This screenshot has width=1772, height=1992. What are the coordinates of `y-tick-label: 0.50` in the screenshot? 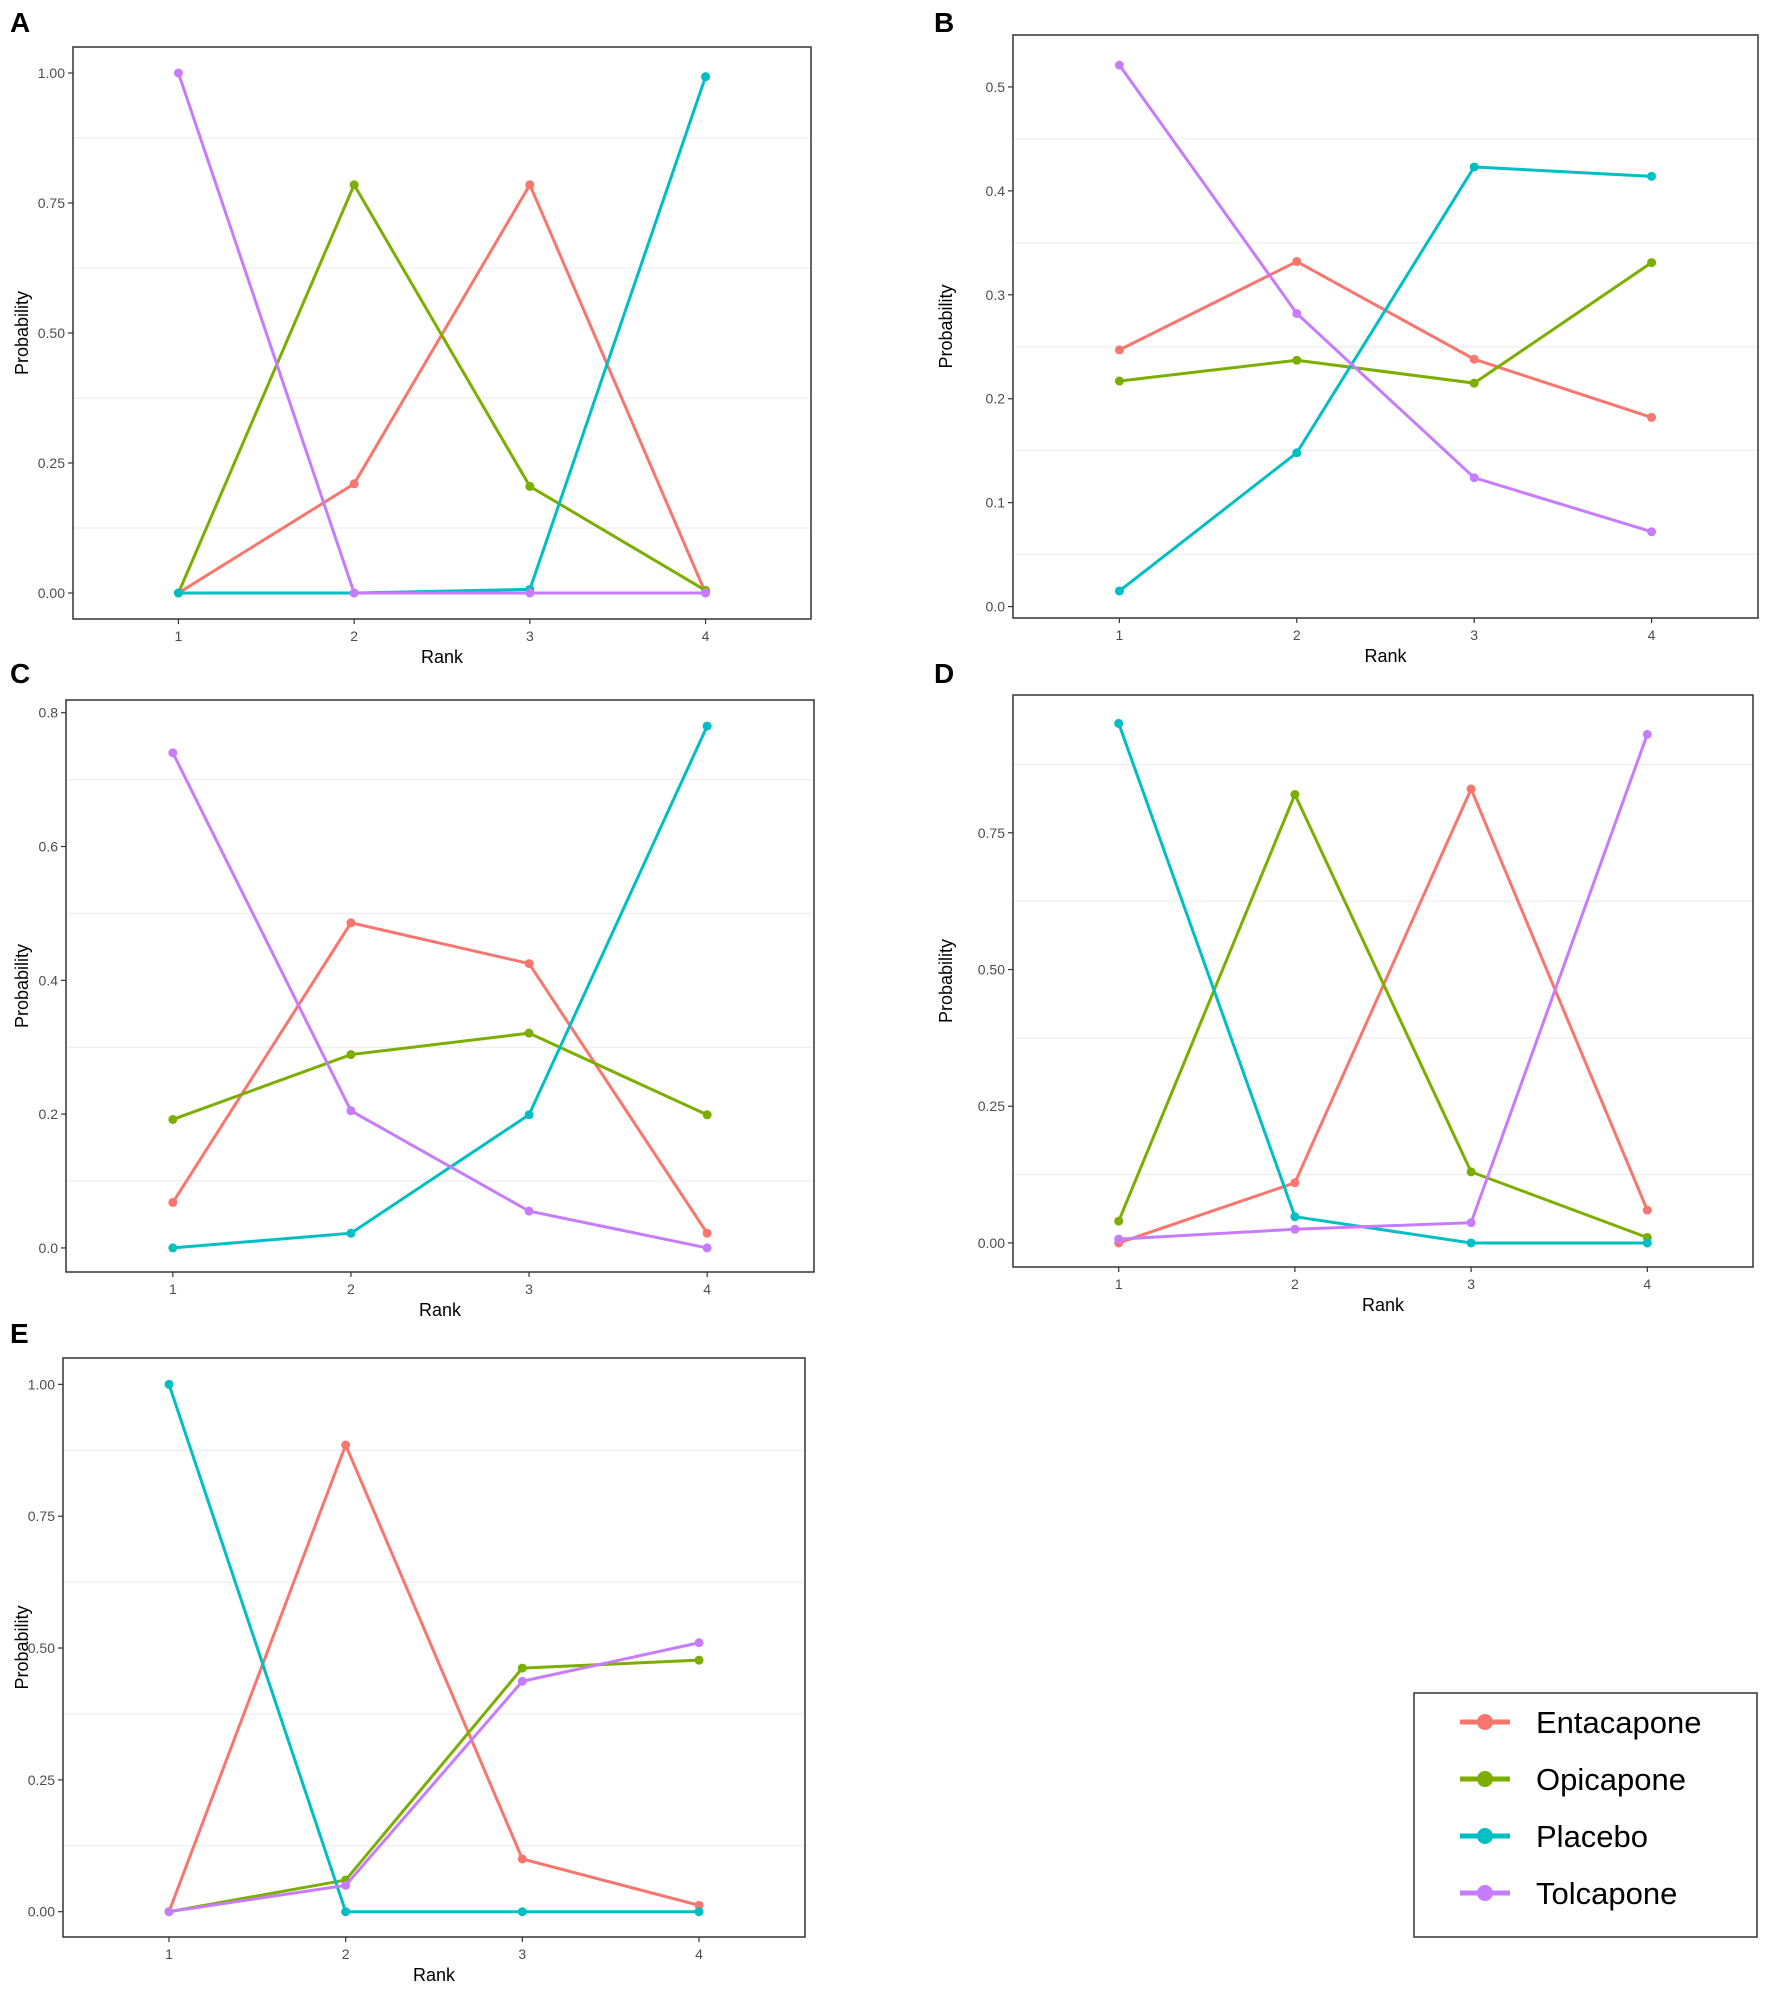 It's located at (51, 333).